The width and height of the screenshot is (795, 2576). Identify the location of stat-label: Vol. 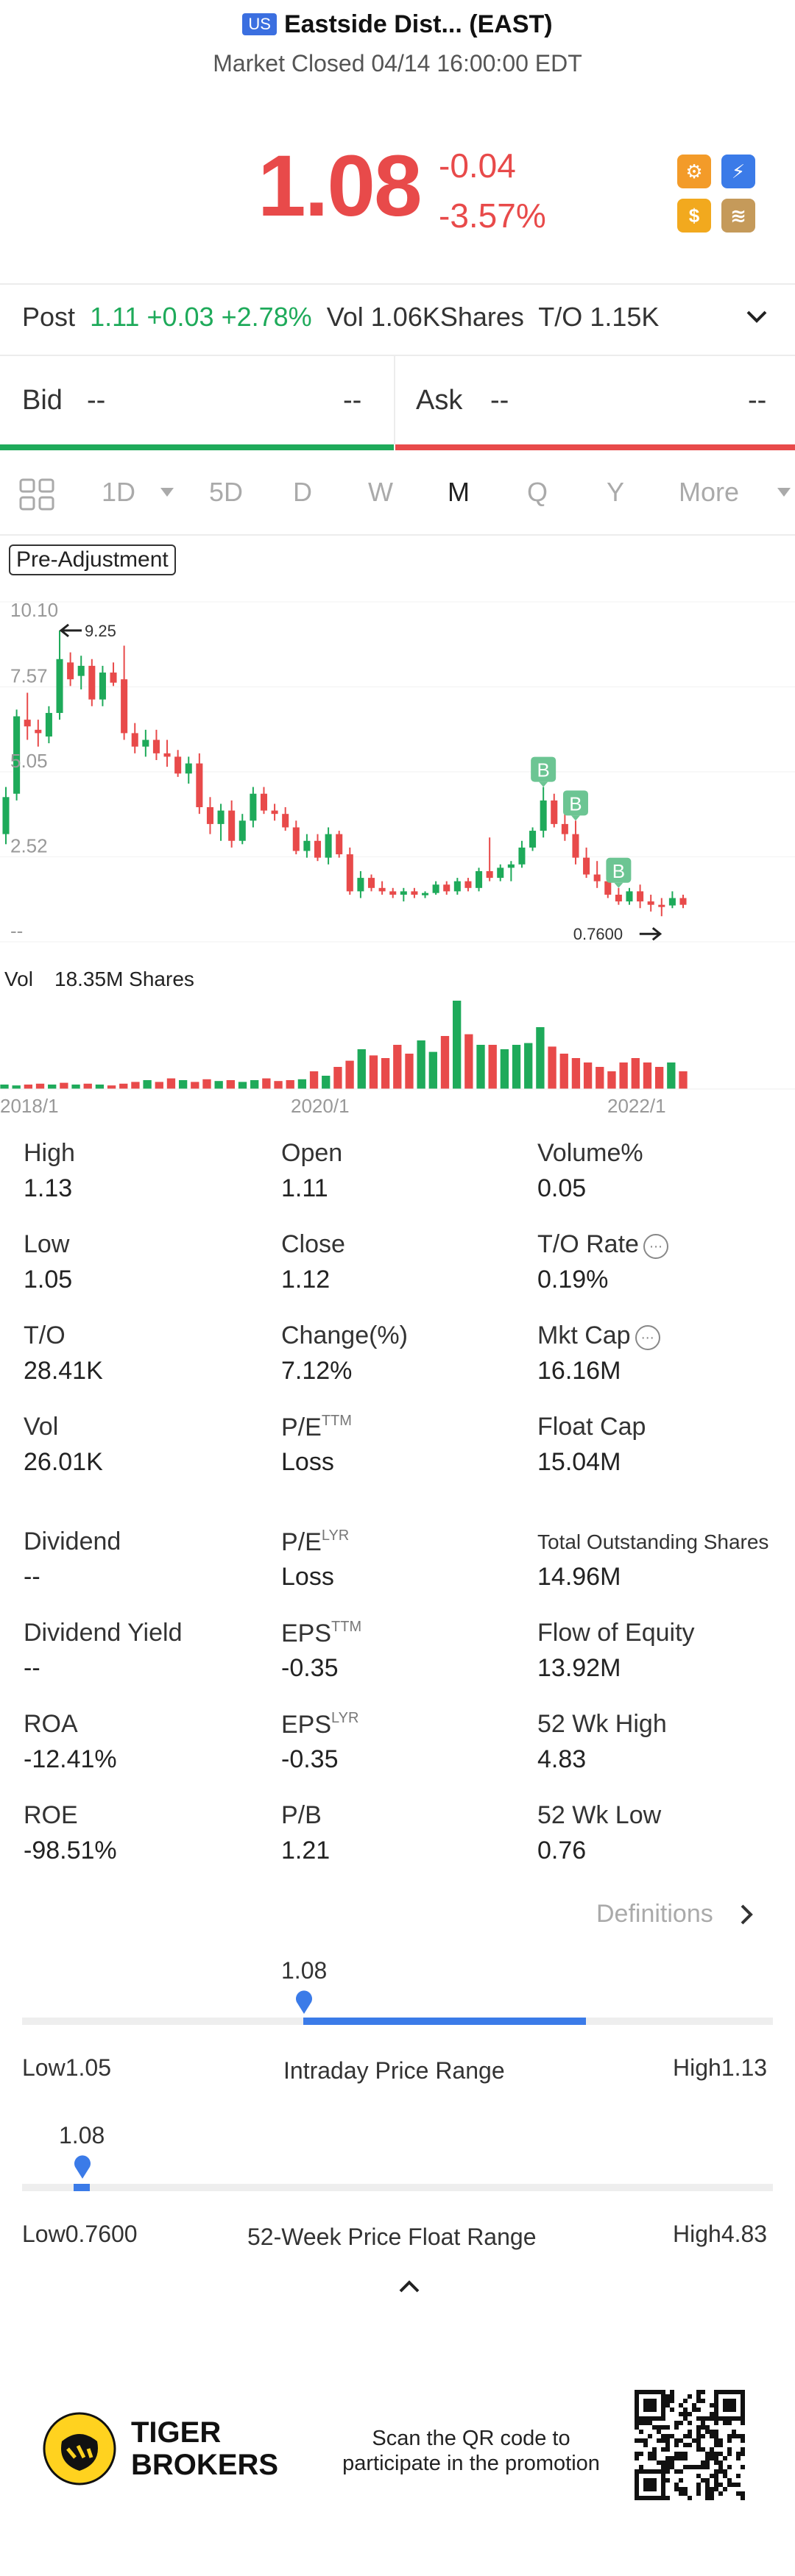
(41, 1427).